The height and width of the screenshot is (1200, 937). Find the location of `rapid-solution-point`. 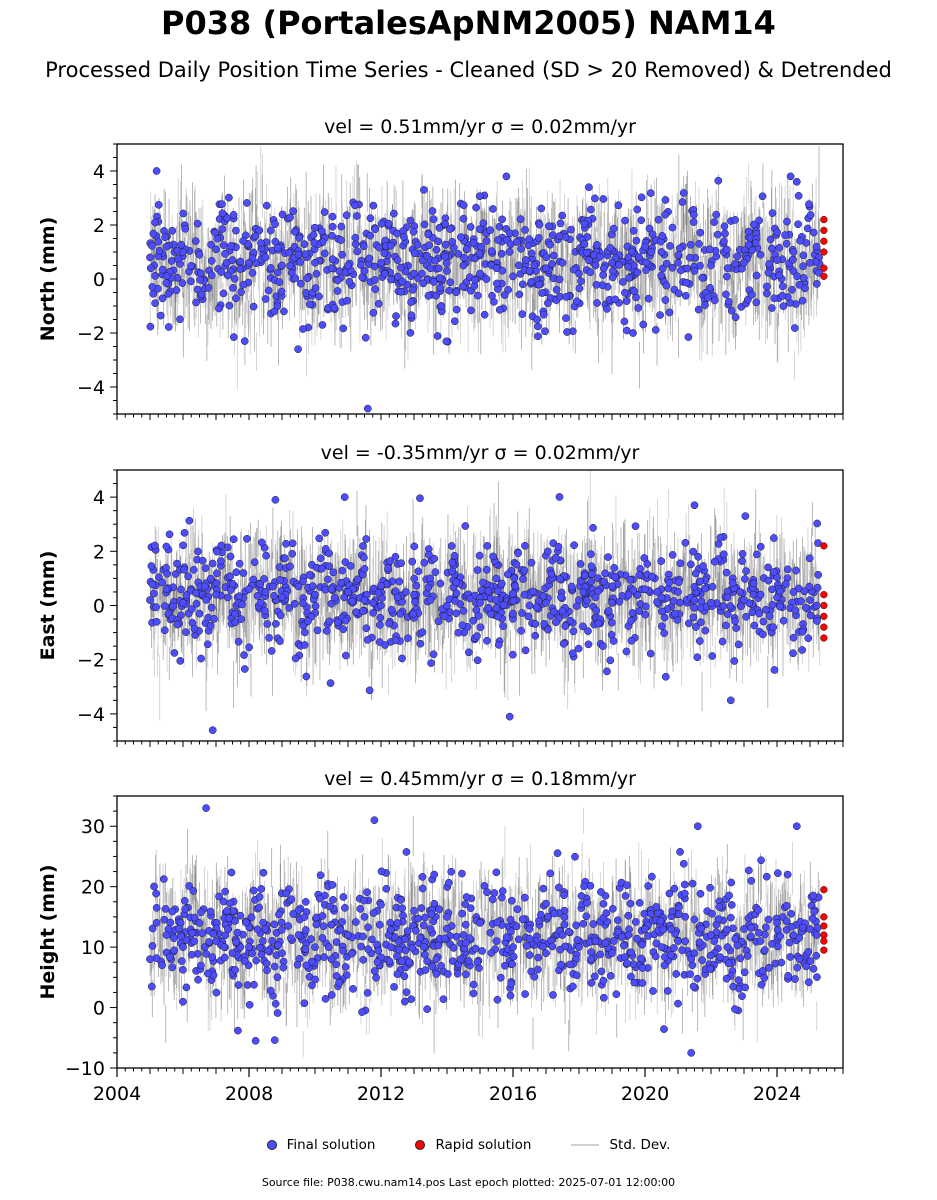

rapid-solution-point is located at coordinates (824, 252).